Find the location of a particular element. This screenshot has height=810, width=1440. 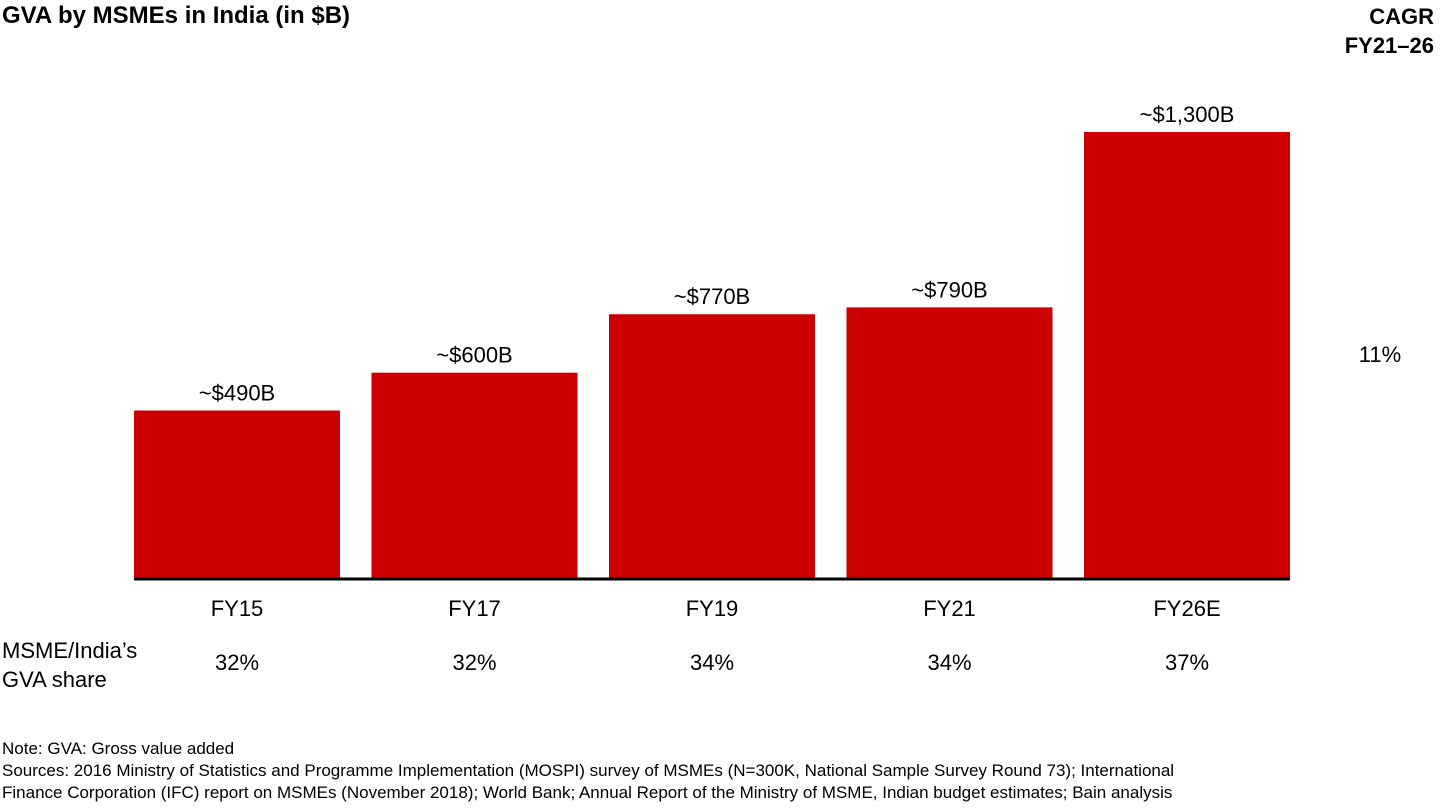

gva-share-label-line2: GVA share is located at coordinates (54, 679).